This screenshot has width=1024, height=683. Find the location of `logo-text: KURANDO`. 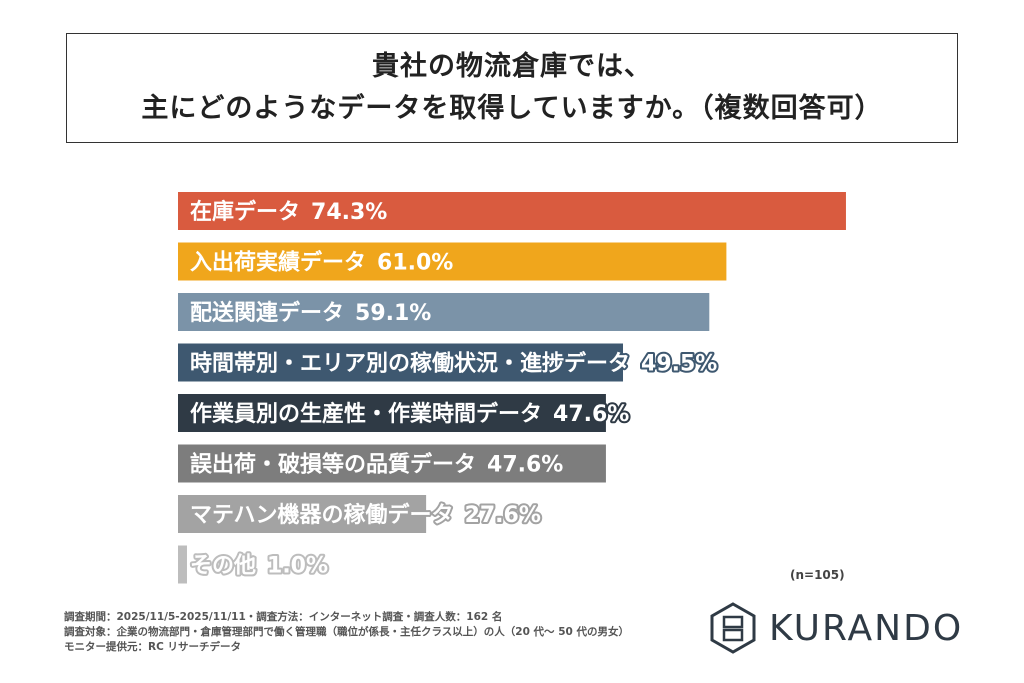

logo-text: KURANDO is located at coordinates (866, 628).